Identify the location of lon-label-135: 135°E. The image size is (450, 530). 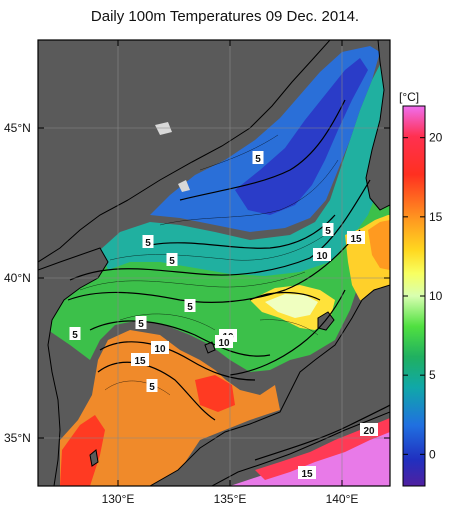
(230, 499).